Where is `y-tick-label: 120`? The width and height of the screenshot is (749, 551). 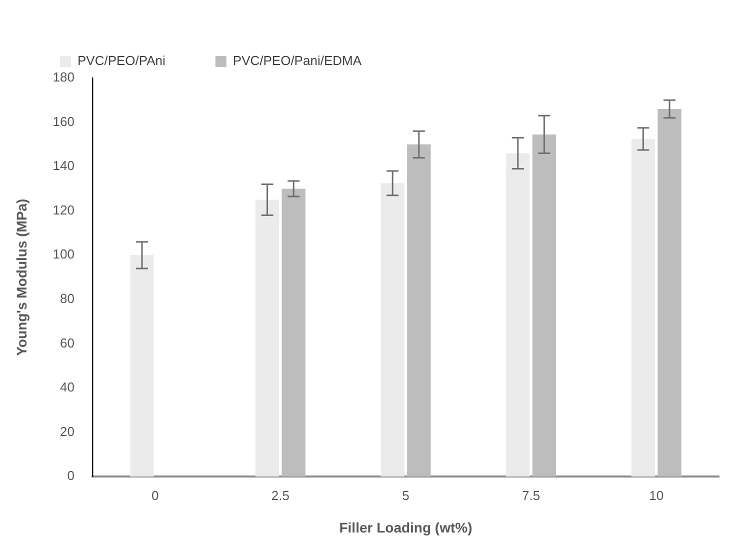 y-tick-label: 120 is located at coordinates (63, 210).